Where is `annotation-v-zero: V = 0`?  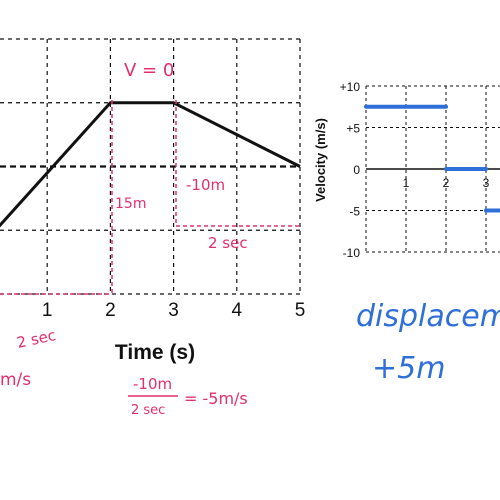 annotation-v-zero: V = 0 is located at coordinates (149, 70).